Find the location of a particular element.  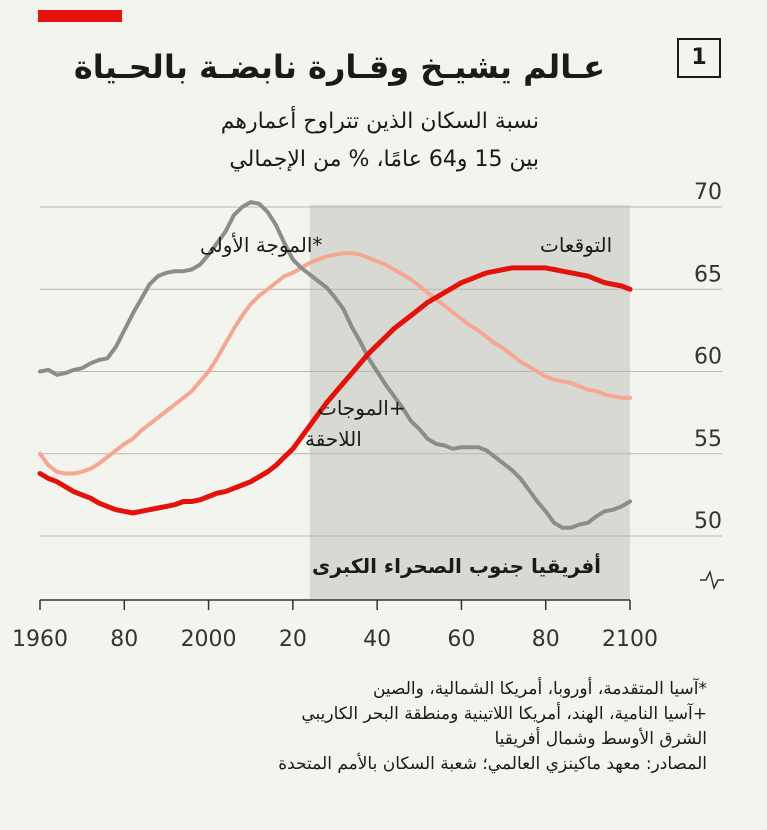

label-later-waves-2: اللاحقة is located at coordinates (333, 439).